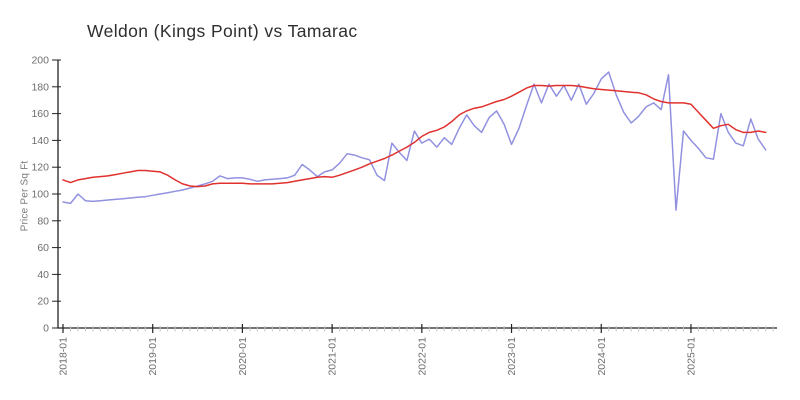  What do you see at coordinates (40, 61) in the screenshot?
I see `y-tick-label: 200` at bounding box center [40, 61].